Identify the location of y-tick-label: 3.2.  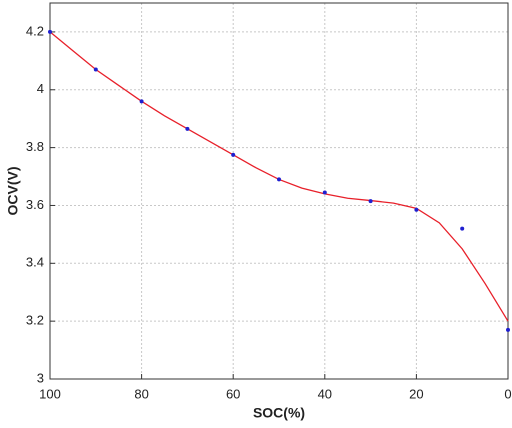
(35, 320).